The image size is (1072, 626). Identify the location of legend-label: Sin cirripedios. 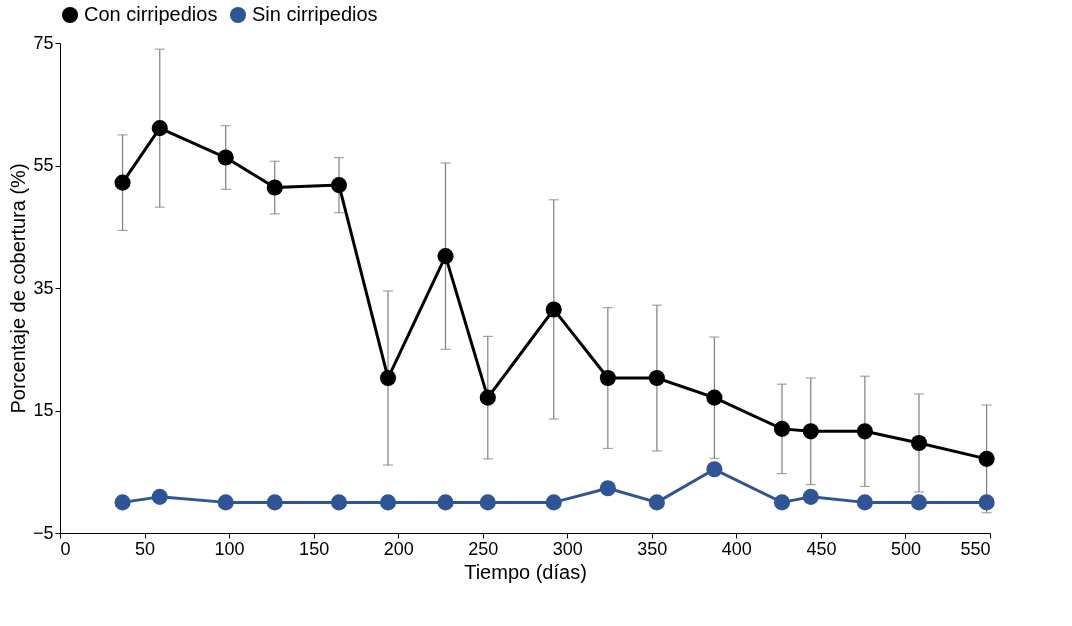
(315, 14).